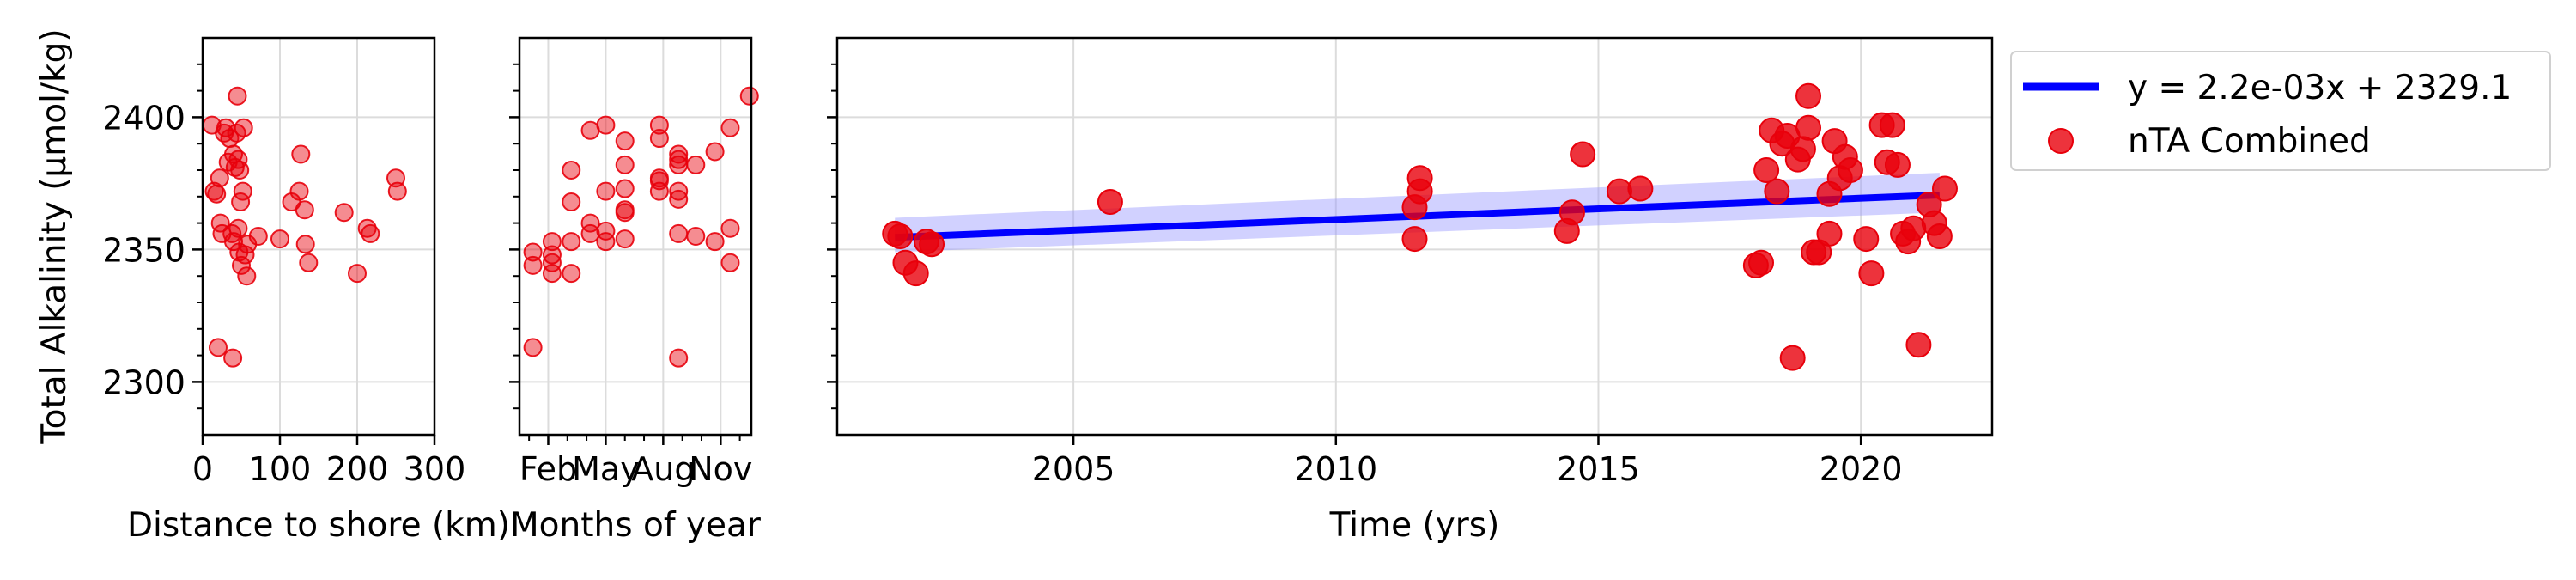 Image resolution: width=2576 pixels, height=580 pixels. I want to click on legend-frame, so click(2280, 111).